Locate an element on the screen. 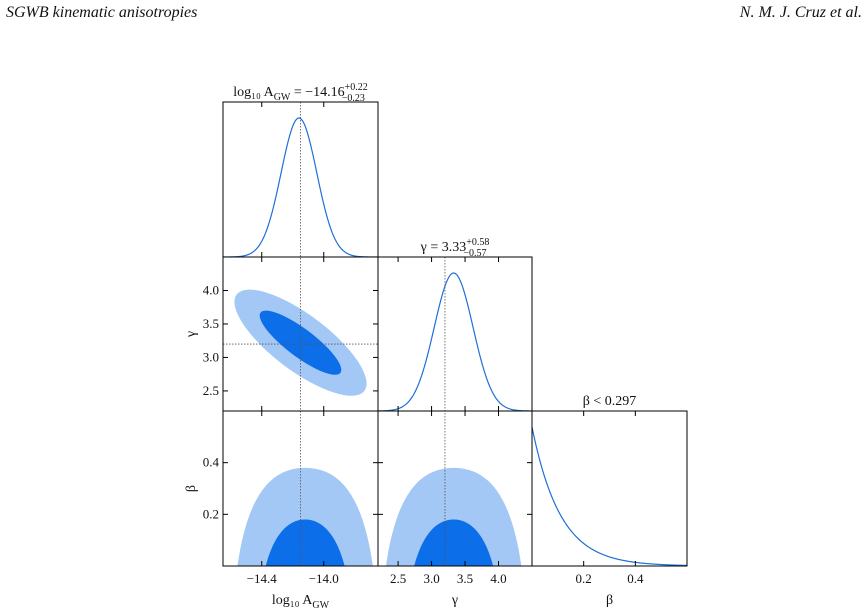 The height and width of the screenshot is (611, 868). x-axis-label-0-sub: GW is located at coordinates (320, 605).